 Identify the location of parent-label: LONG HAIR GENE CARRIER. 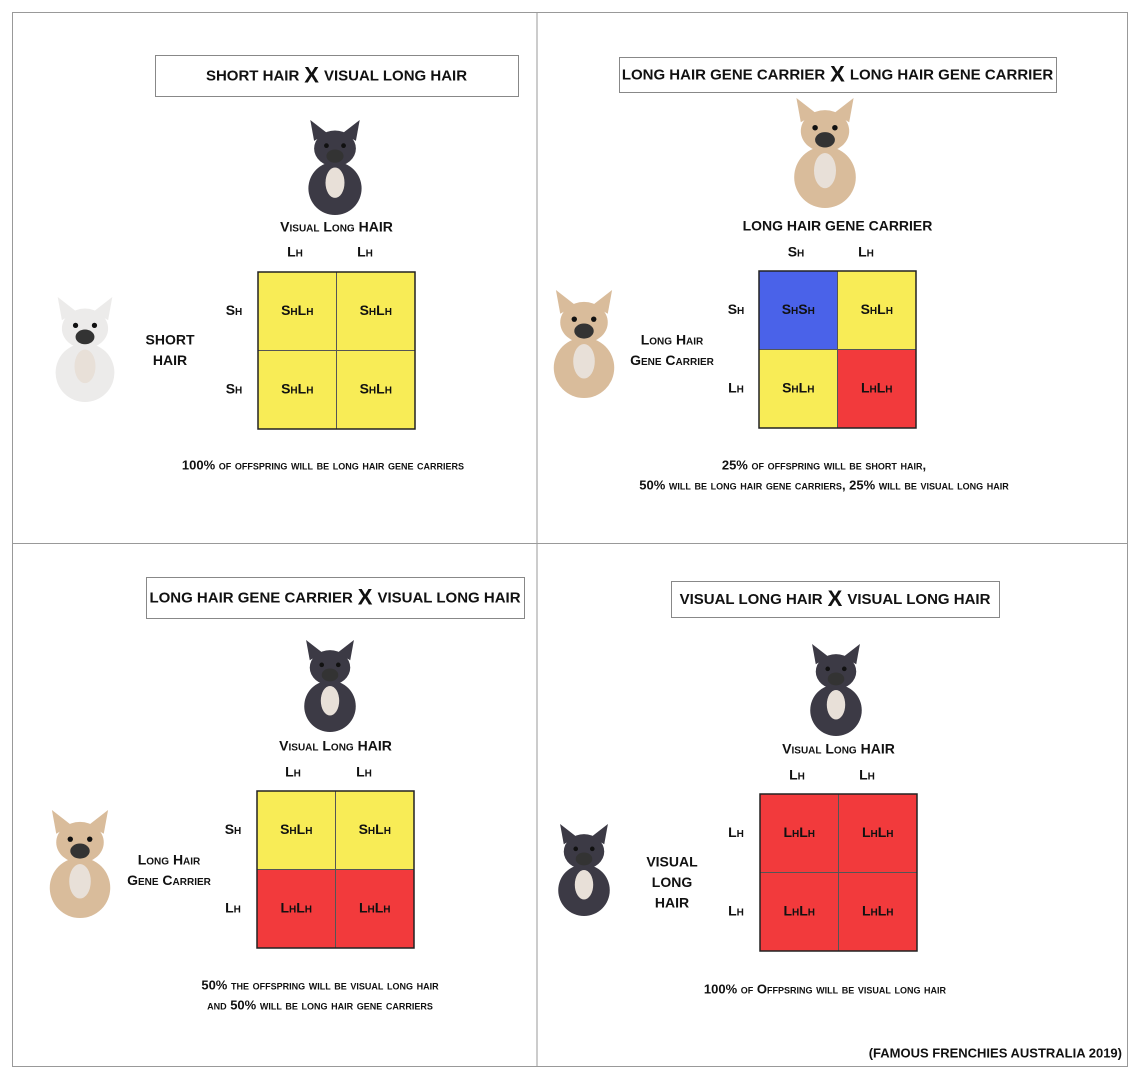
(838, 226).